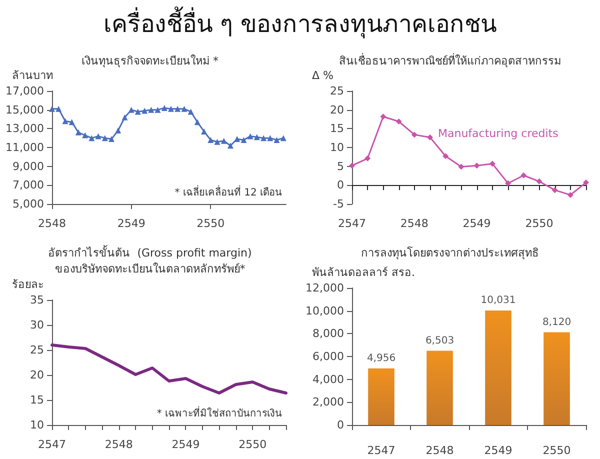 Image resolution: width=600 pixels, height=459 pixels. What do you see at coordinates (219, 413) in the screenshot?
I see `annotation: * เฉพาะที่มิใช่สถาบันการเงิน` at bounding box center [219, 413].